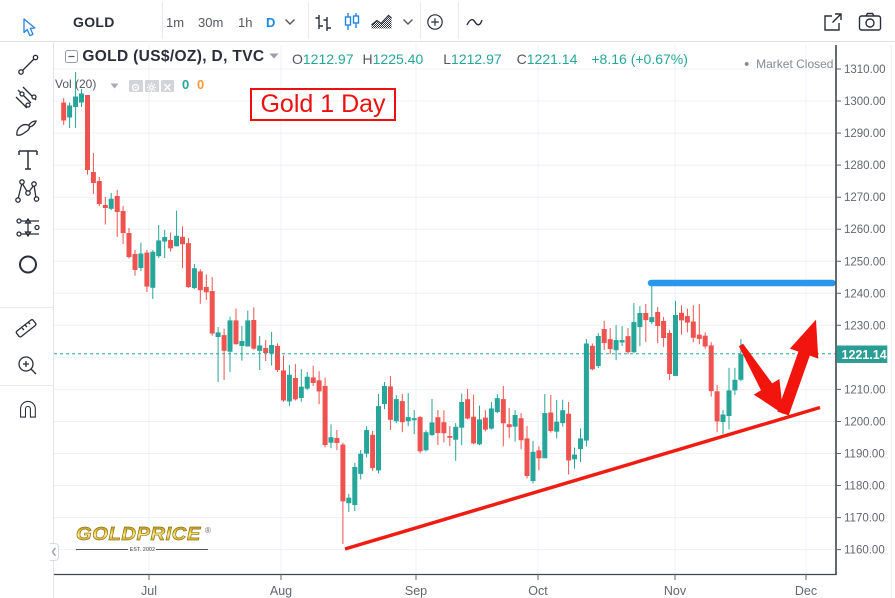 This screenshot has width=895, height=598. What do you see at coordinates (416, 591) in the screenshot?
I see `svg-text: Sep` at bounding box center [416, 591].